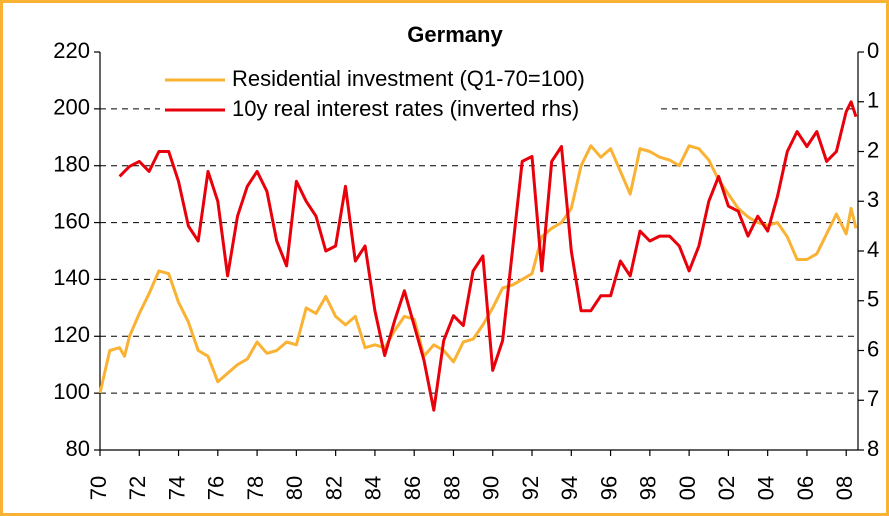  I want to click on x-tick-label: 74, so click(176, 488).